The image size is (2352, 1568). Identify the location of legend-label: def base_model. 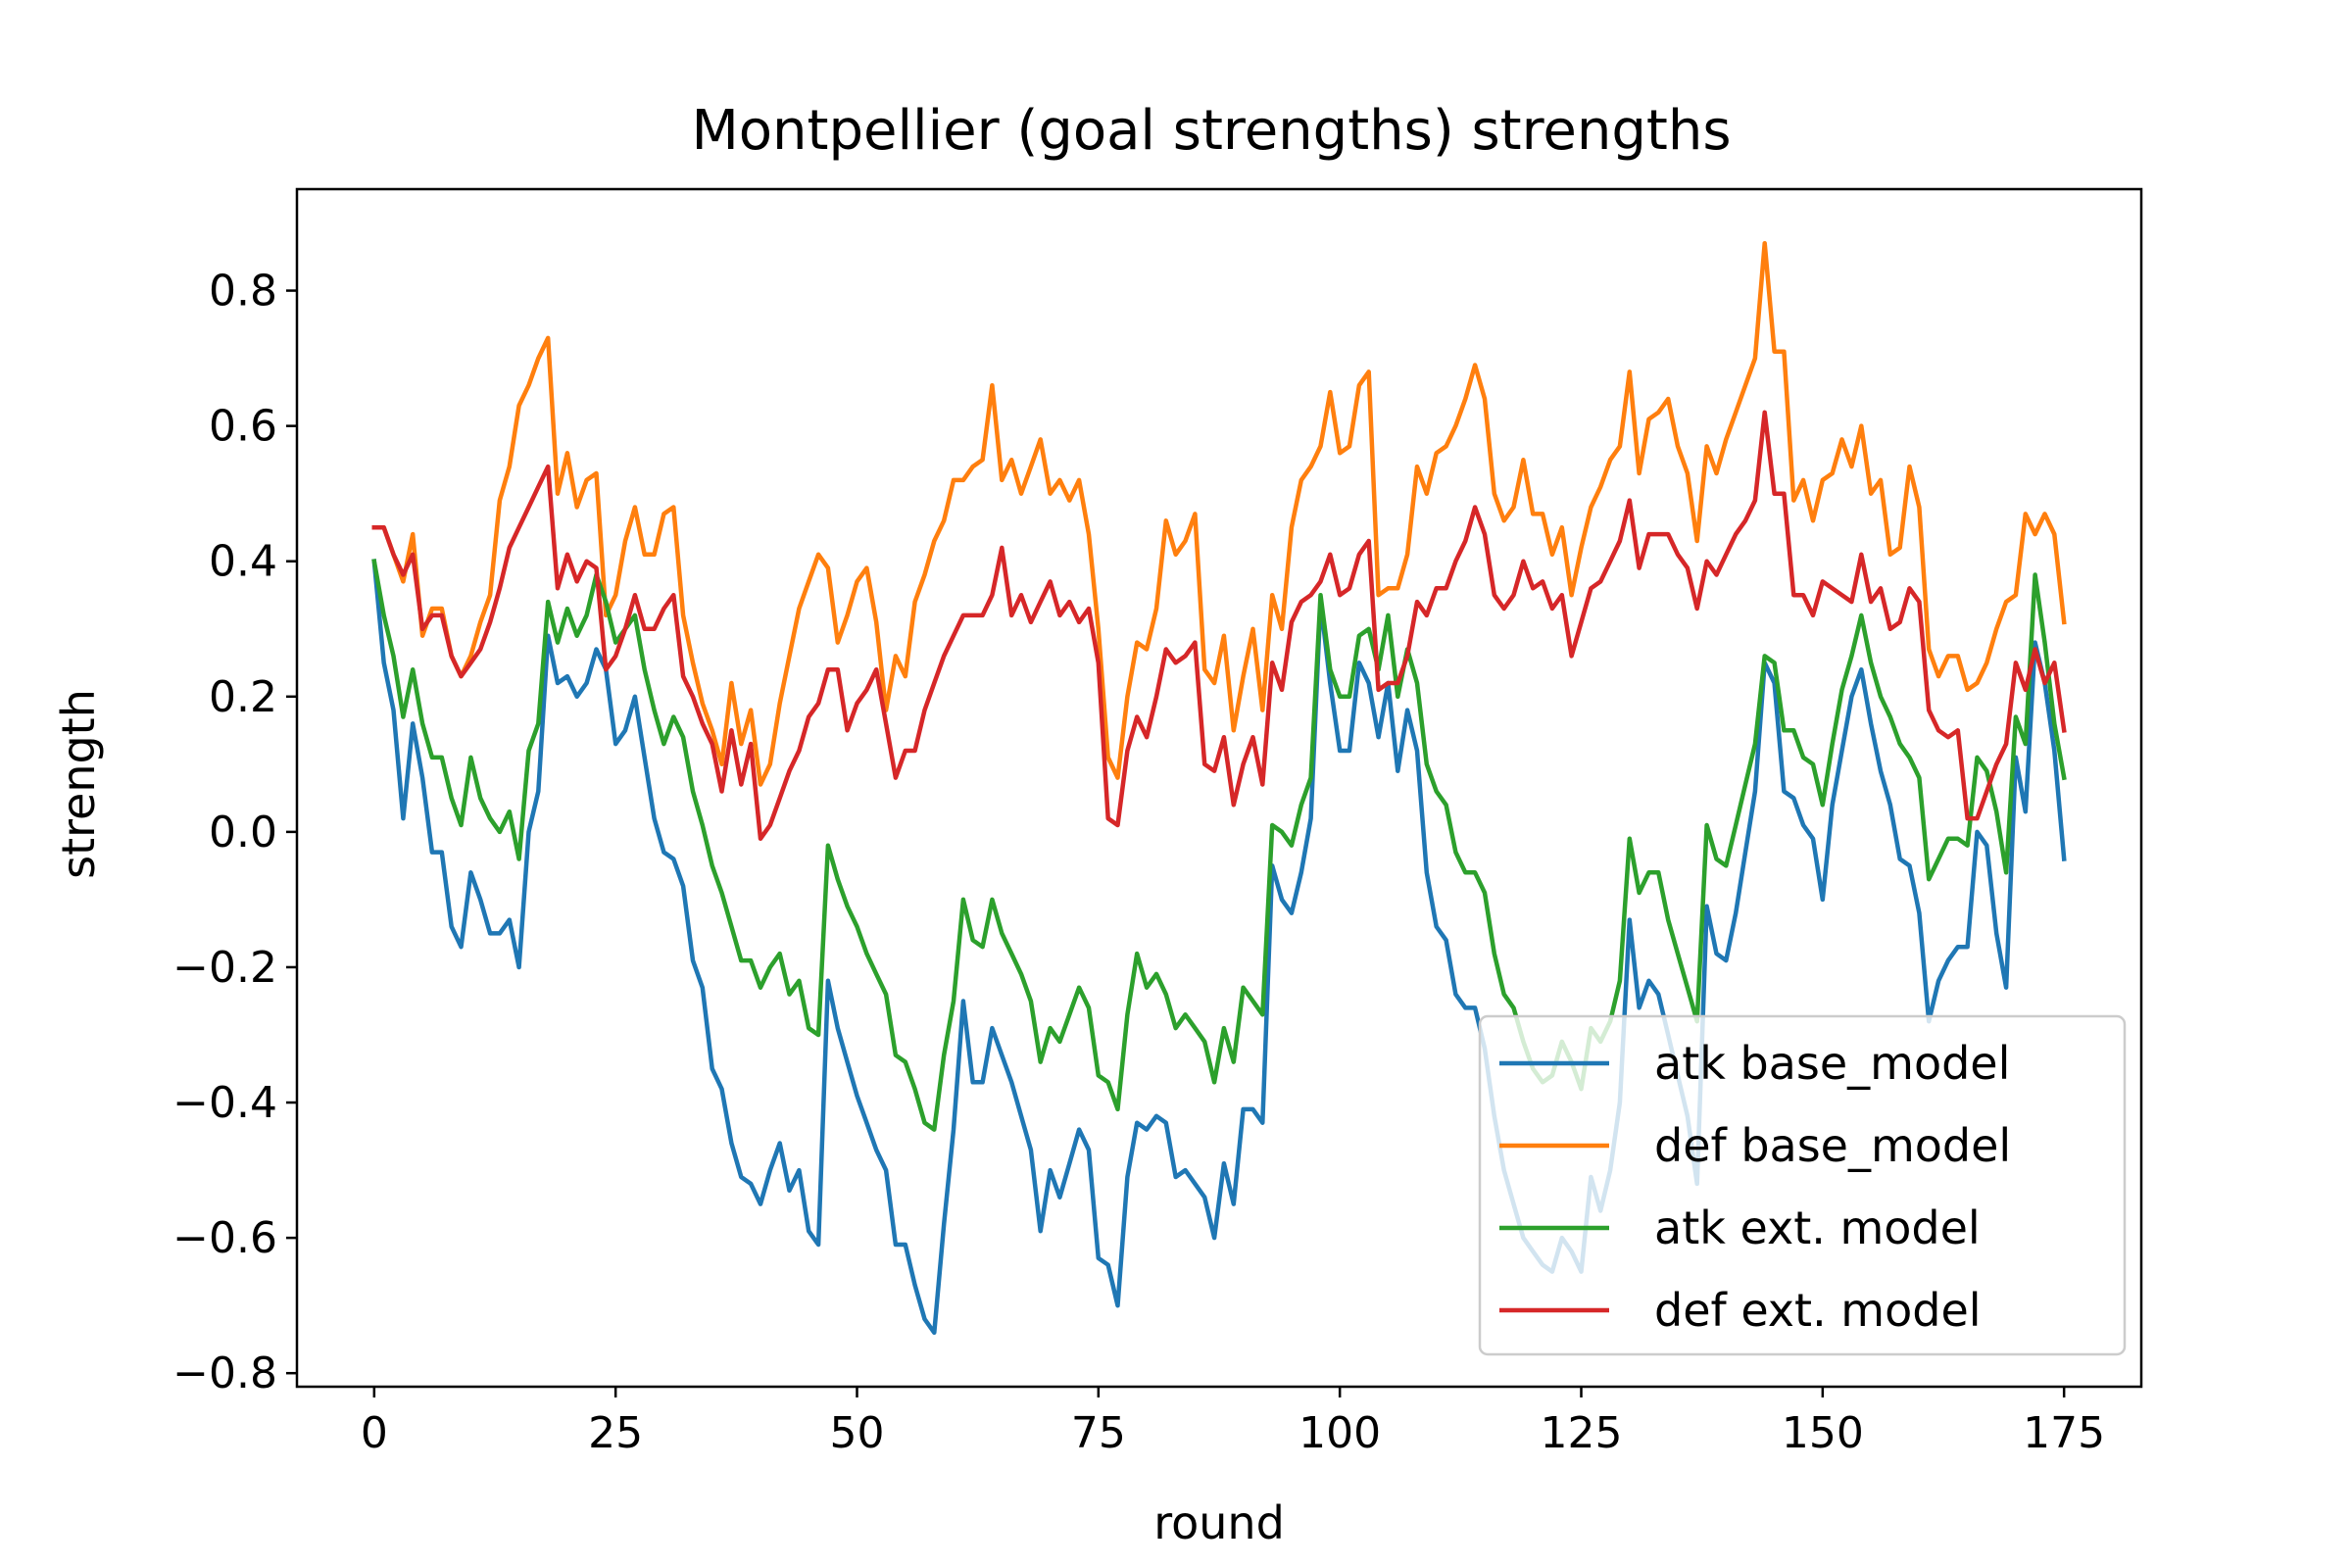
(1832, 1145).